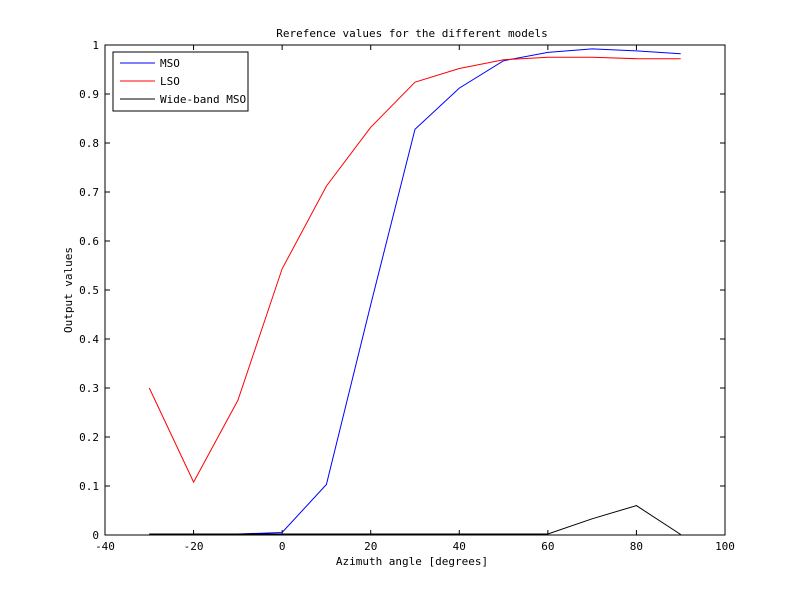  What do you see at coordinates (282, 546) in the screenshot?
I see `x-tick-label: 0` at bounding box center [282, 546].